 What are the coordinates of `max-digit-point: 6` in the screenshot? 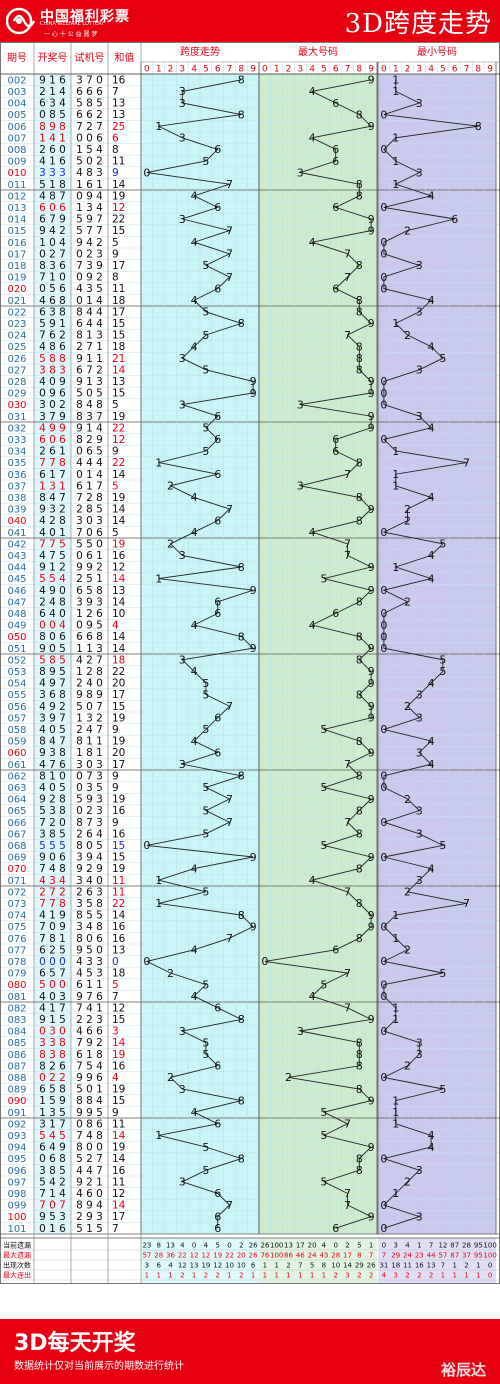 It's located at (335, 149).